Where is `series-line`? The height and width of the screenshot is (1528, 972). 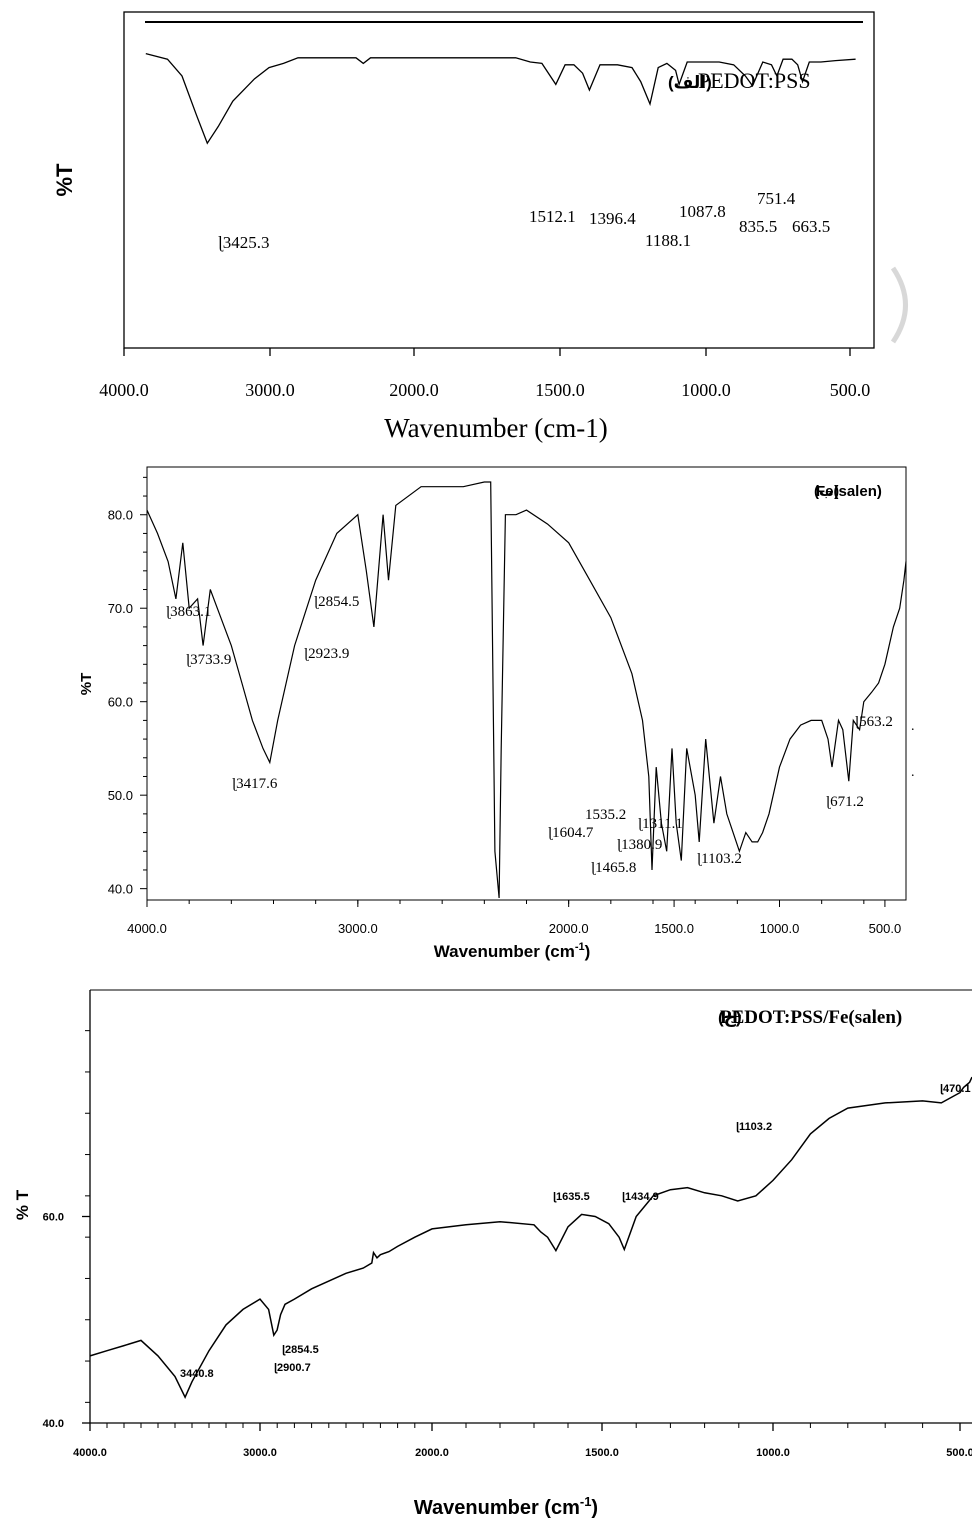 series-line is located at coordinates (500, 98).